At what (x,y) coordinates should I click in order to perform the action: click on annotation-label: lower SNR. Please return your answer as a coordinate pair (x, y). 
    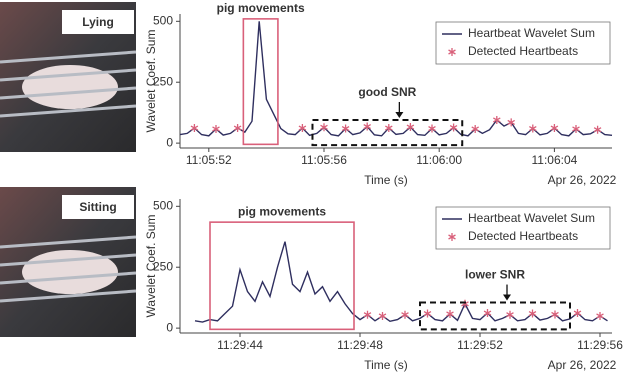
    Looking at the image, I should click on (495, 275).